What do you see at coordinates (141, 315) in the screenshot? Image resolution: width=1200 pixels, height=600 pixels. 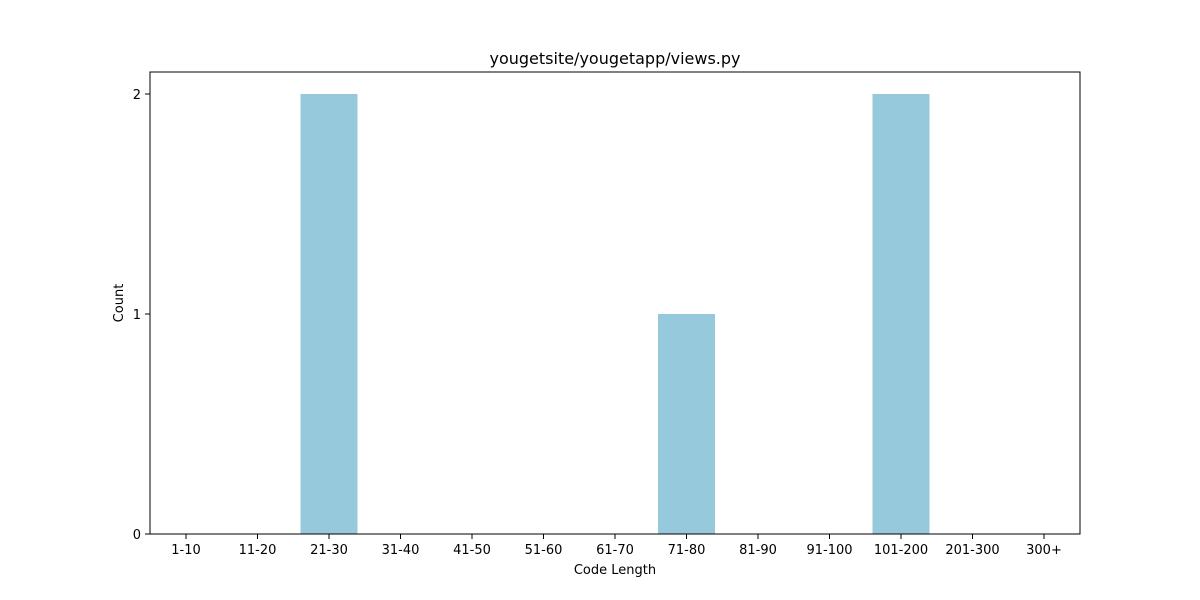 I see `y-axis: 0 1 2` at bounding box center [141, 315].